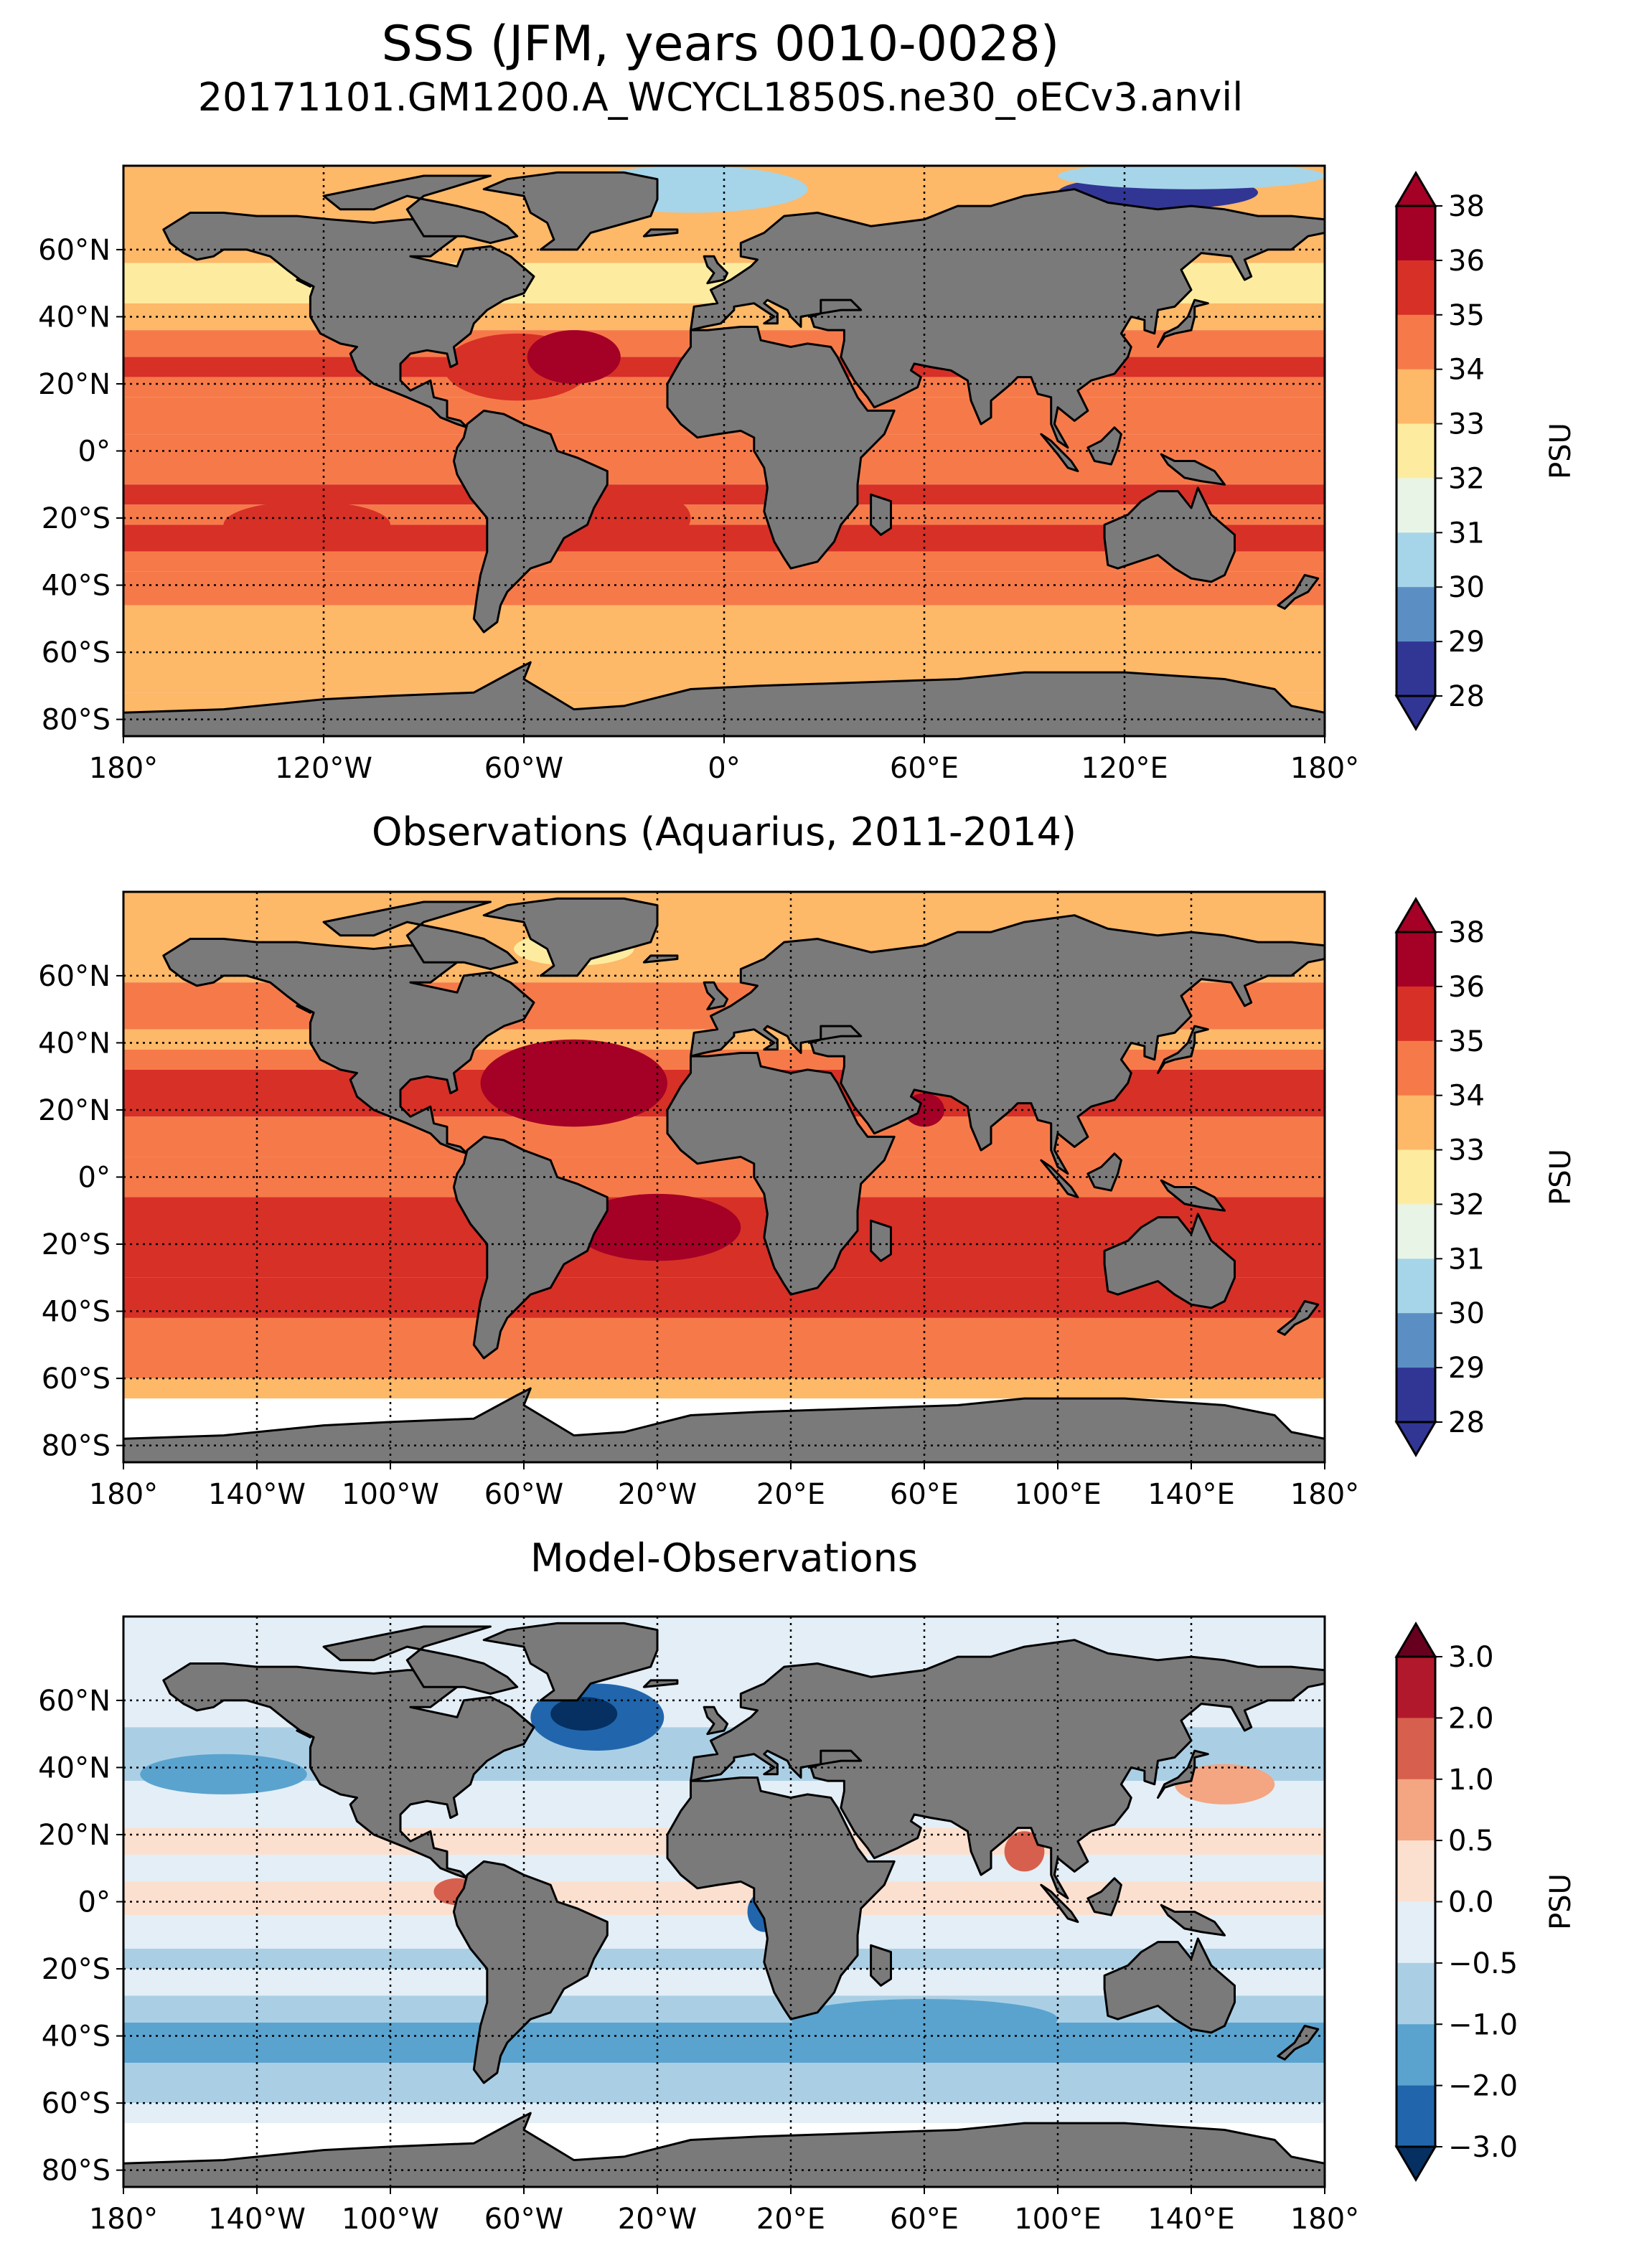 The height and width of the screenshot is (2268, 1629). I want to click on panel-3-title: Model-Observations, so click(724, 1558).